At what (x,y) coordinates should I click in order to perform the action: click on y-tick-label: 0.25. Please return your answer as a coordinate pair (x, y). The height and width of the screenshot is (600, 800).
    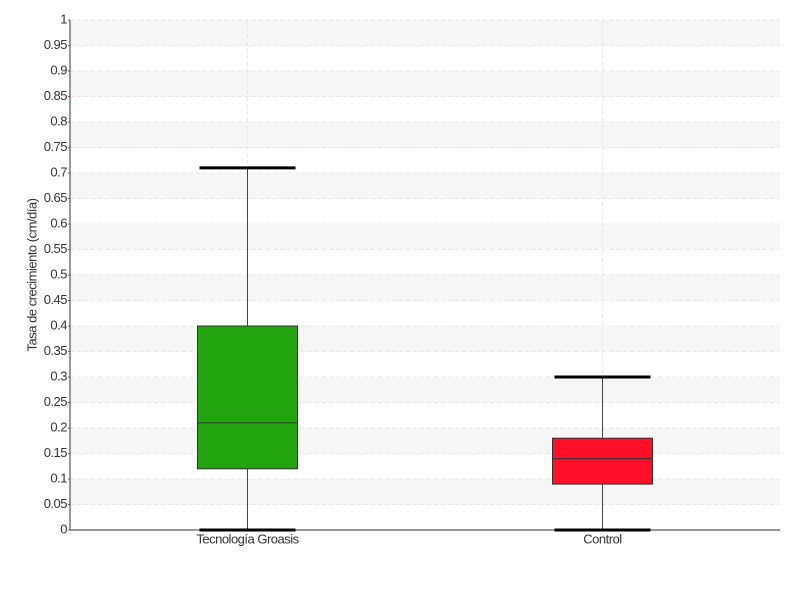
    Looking at the image, I should click on (56, 401).